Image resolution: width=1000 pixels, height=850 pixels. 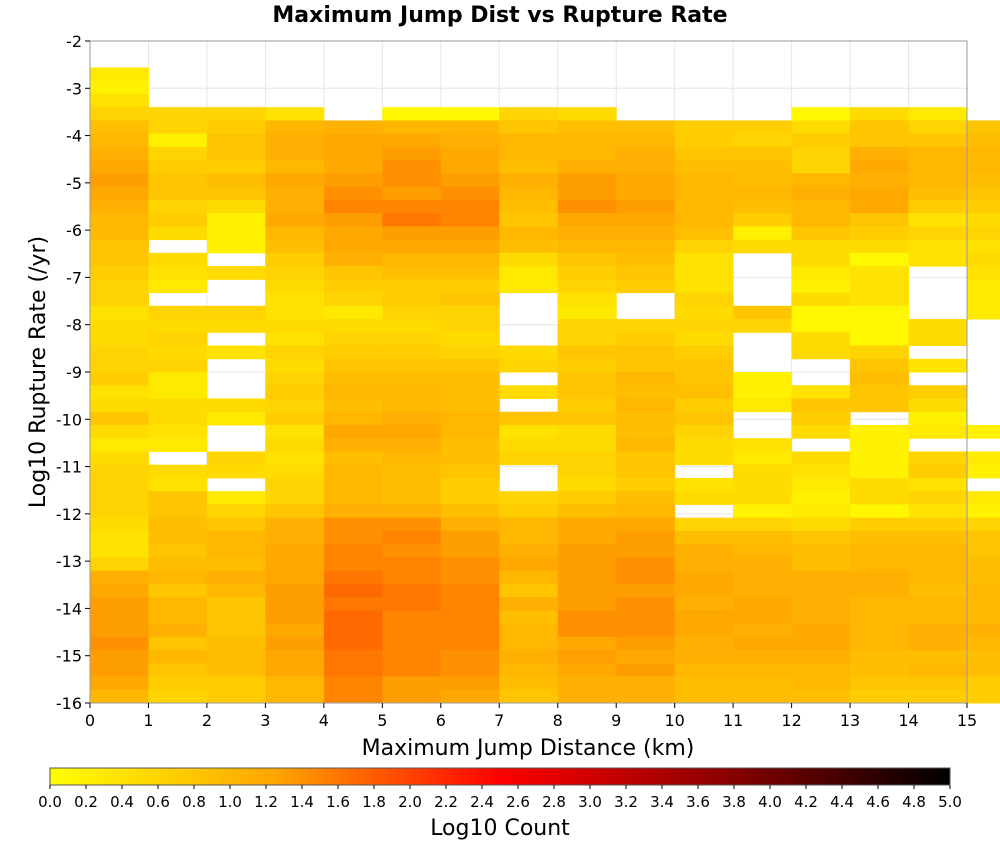 I want to click on colorbar-tick-label: 3.0, so click(x=590, y=802).